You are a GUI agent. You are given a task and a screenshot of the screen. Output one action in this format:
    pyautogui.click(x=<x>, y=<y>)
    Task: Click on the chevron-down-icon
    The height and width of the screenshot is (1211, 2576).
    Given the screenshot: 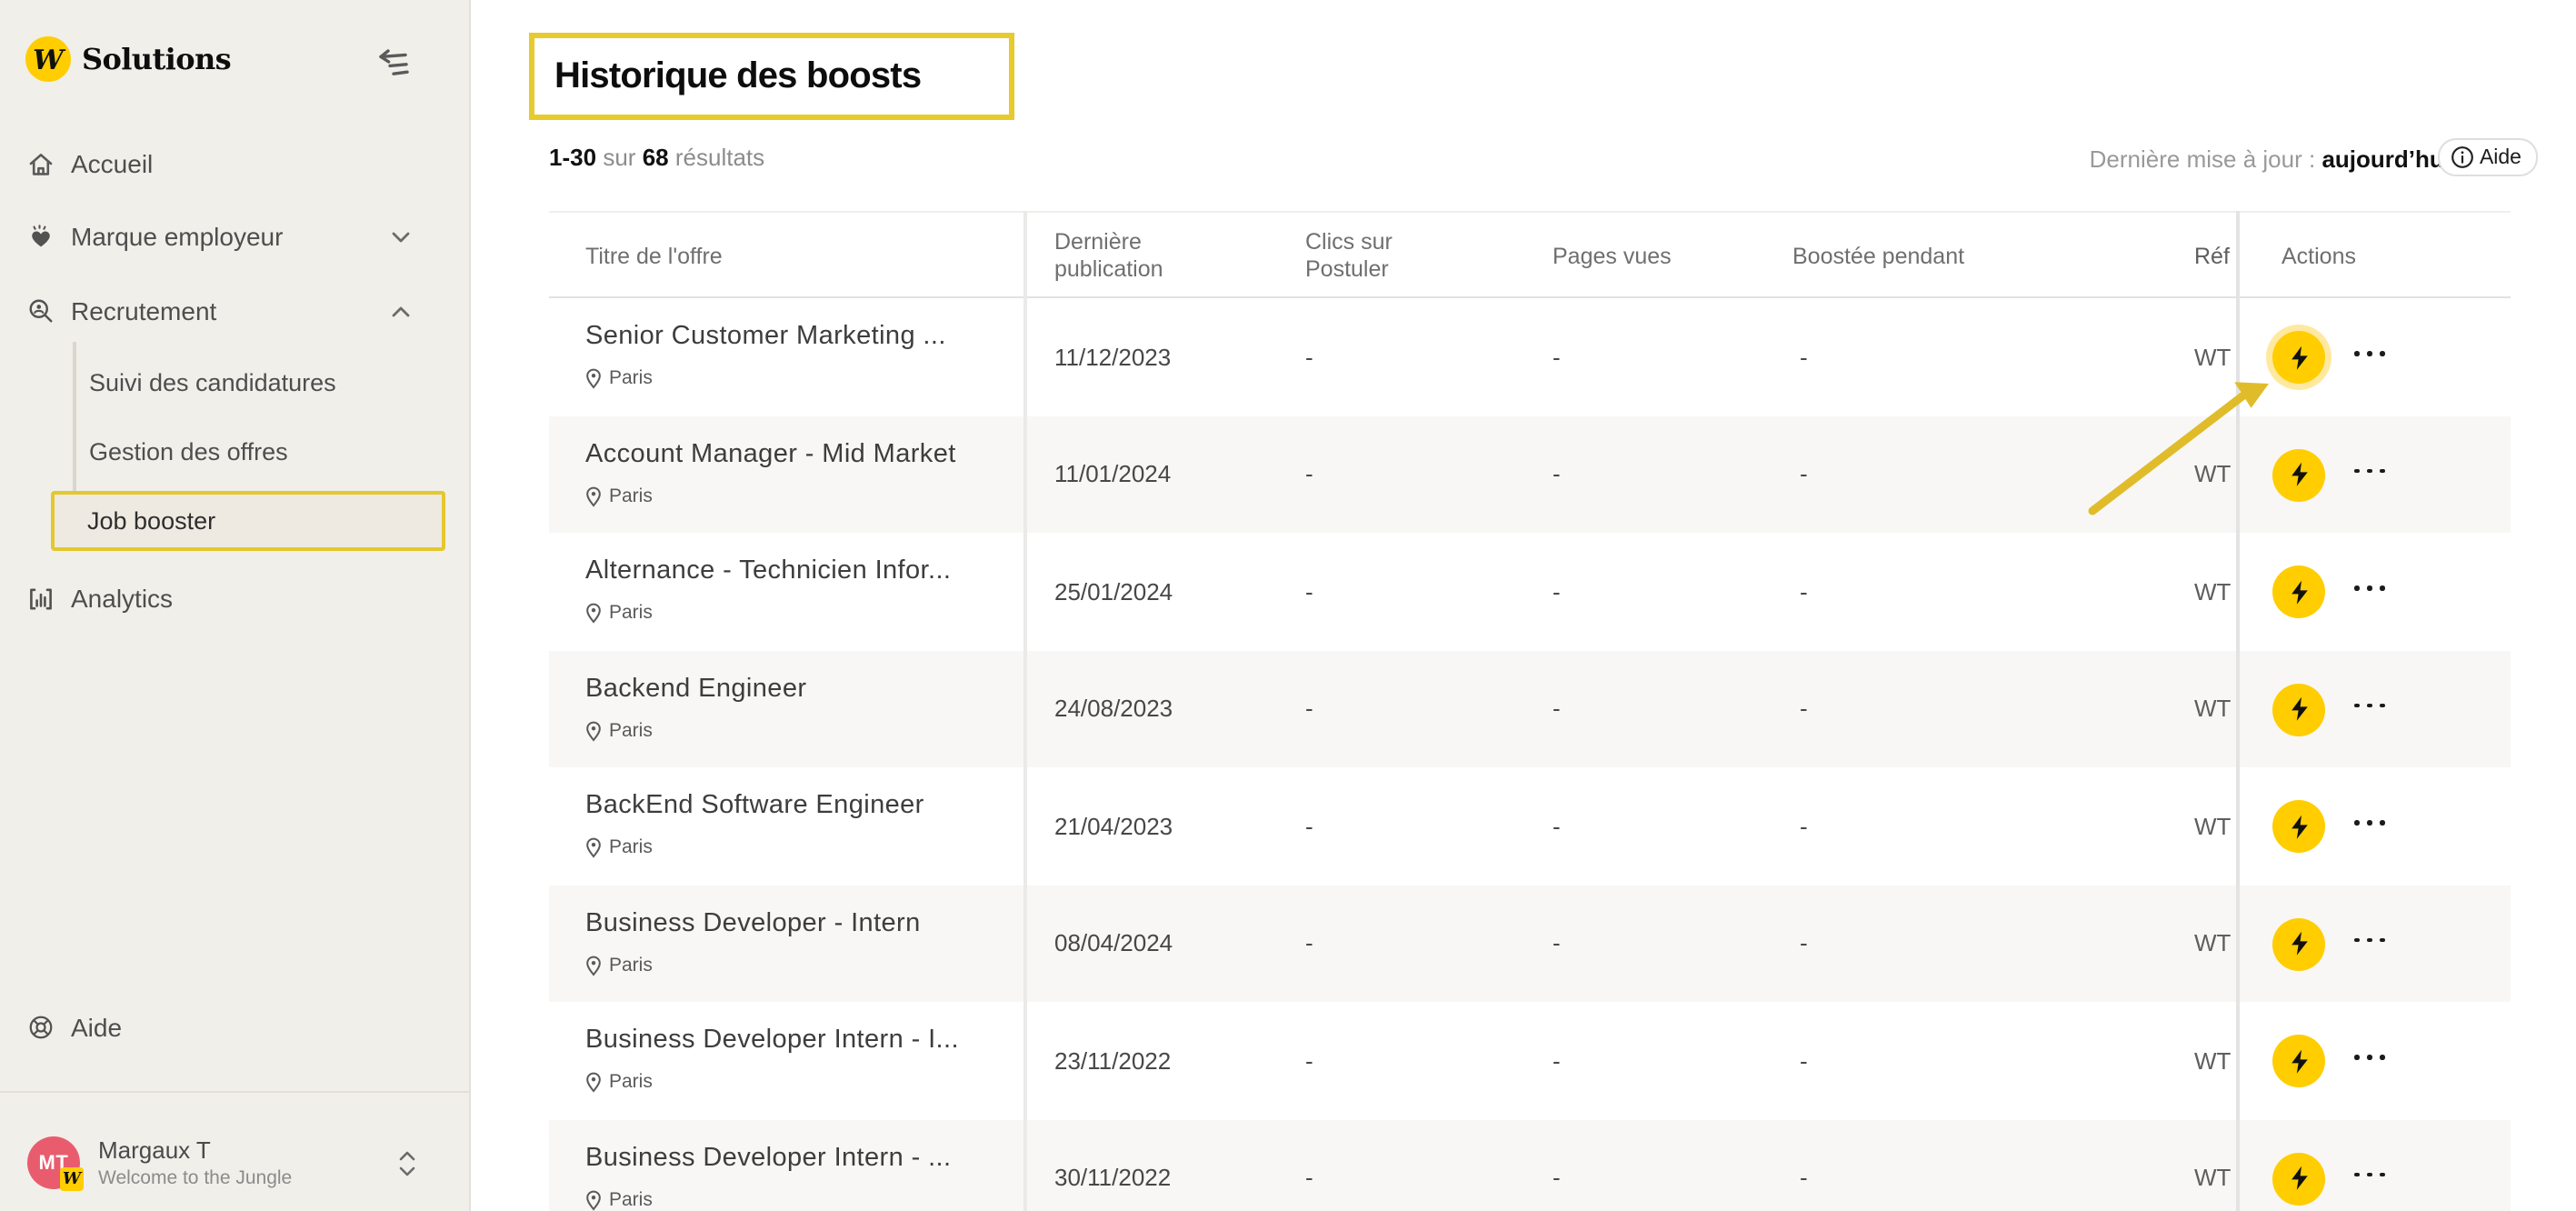 What is the action you would take?
    pyautogui.click(x=401, y=237)
    